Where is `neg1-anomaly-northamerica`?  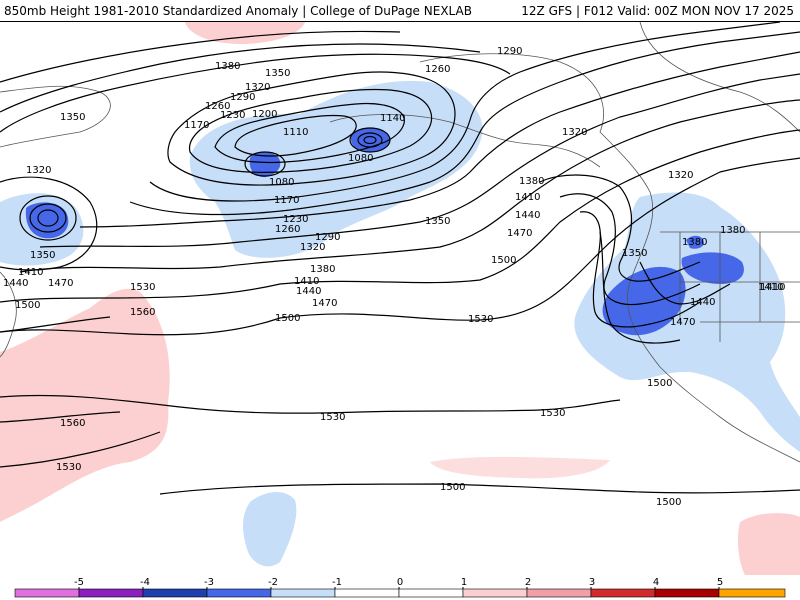
neg1-anomaly-northamerica is located at coordinates (687, 322).